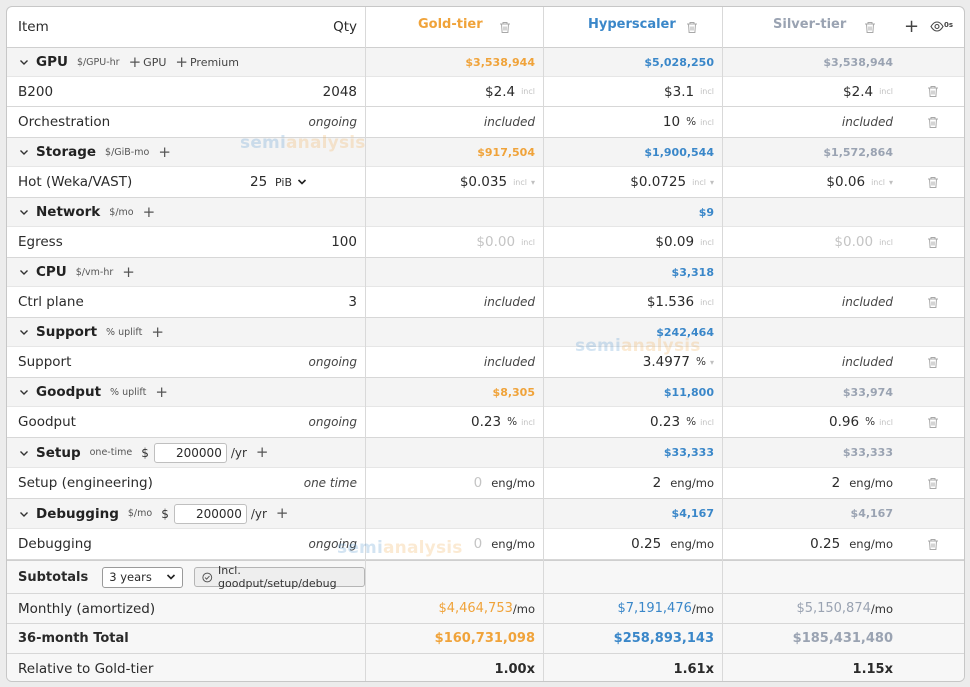 The image size is (970, 687). What do you see at coordinates (135, 61) in the screenshot?
I see `add-gpu-icon: +` at bounding box center [135, 61].